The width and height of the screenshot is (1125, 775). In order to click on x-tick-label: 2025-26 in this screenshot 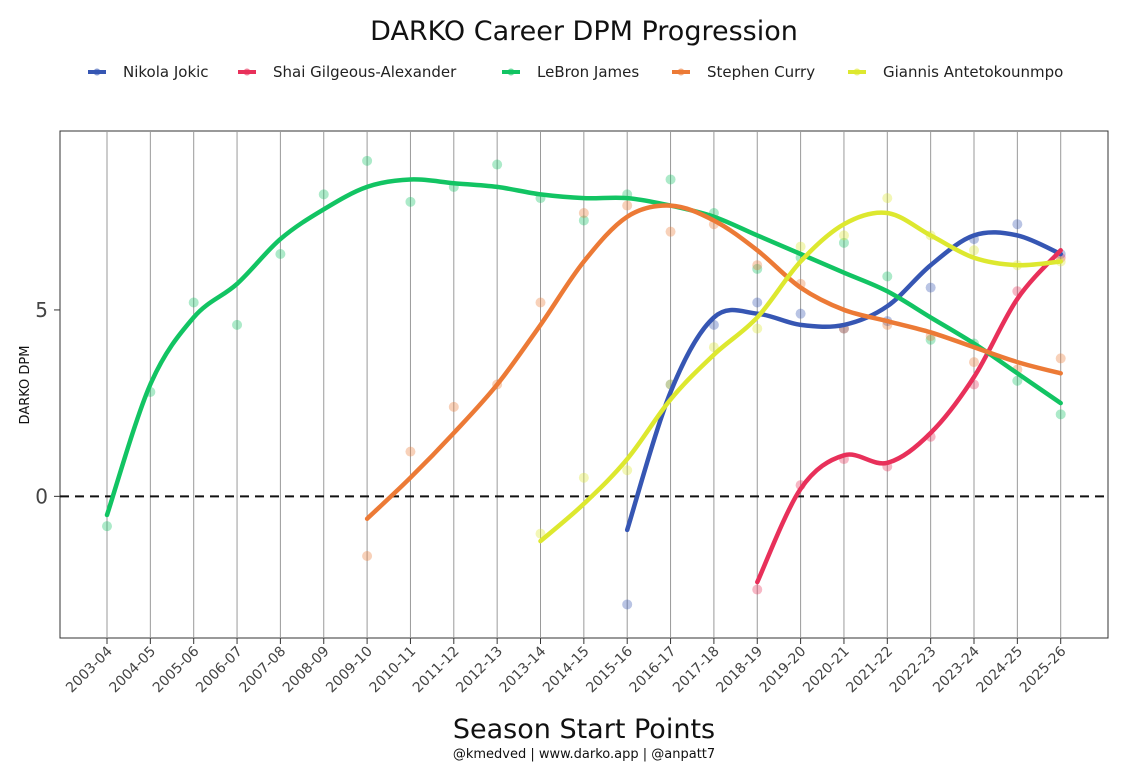, I will do `click(1043, 669)`.